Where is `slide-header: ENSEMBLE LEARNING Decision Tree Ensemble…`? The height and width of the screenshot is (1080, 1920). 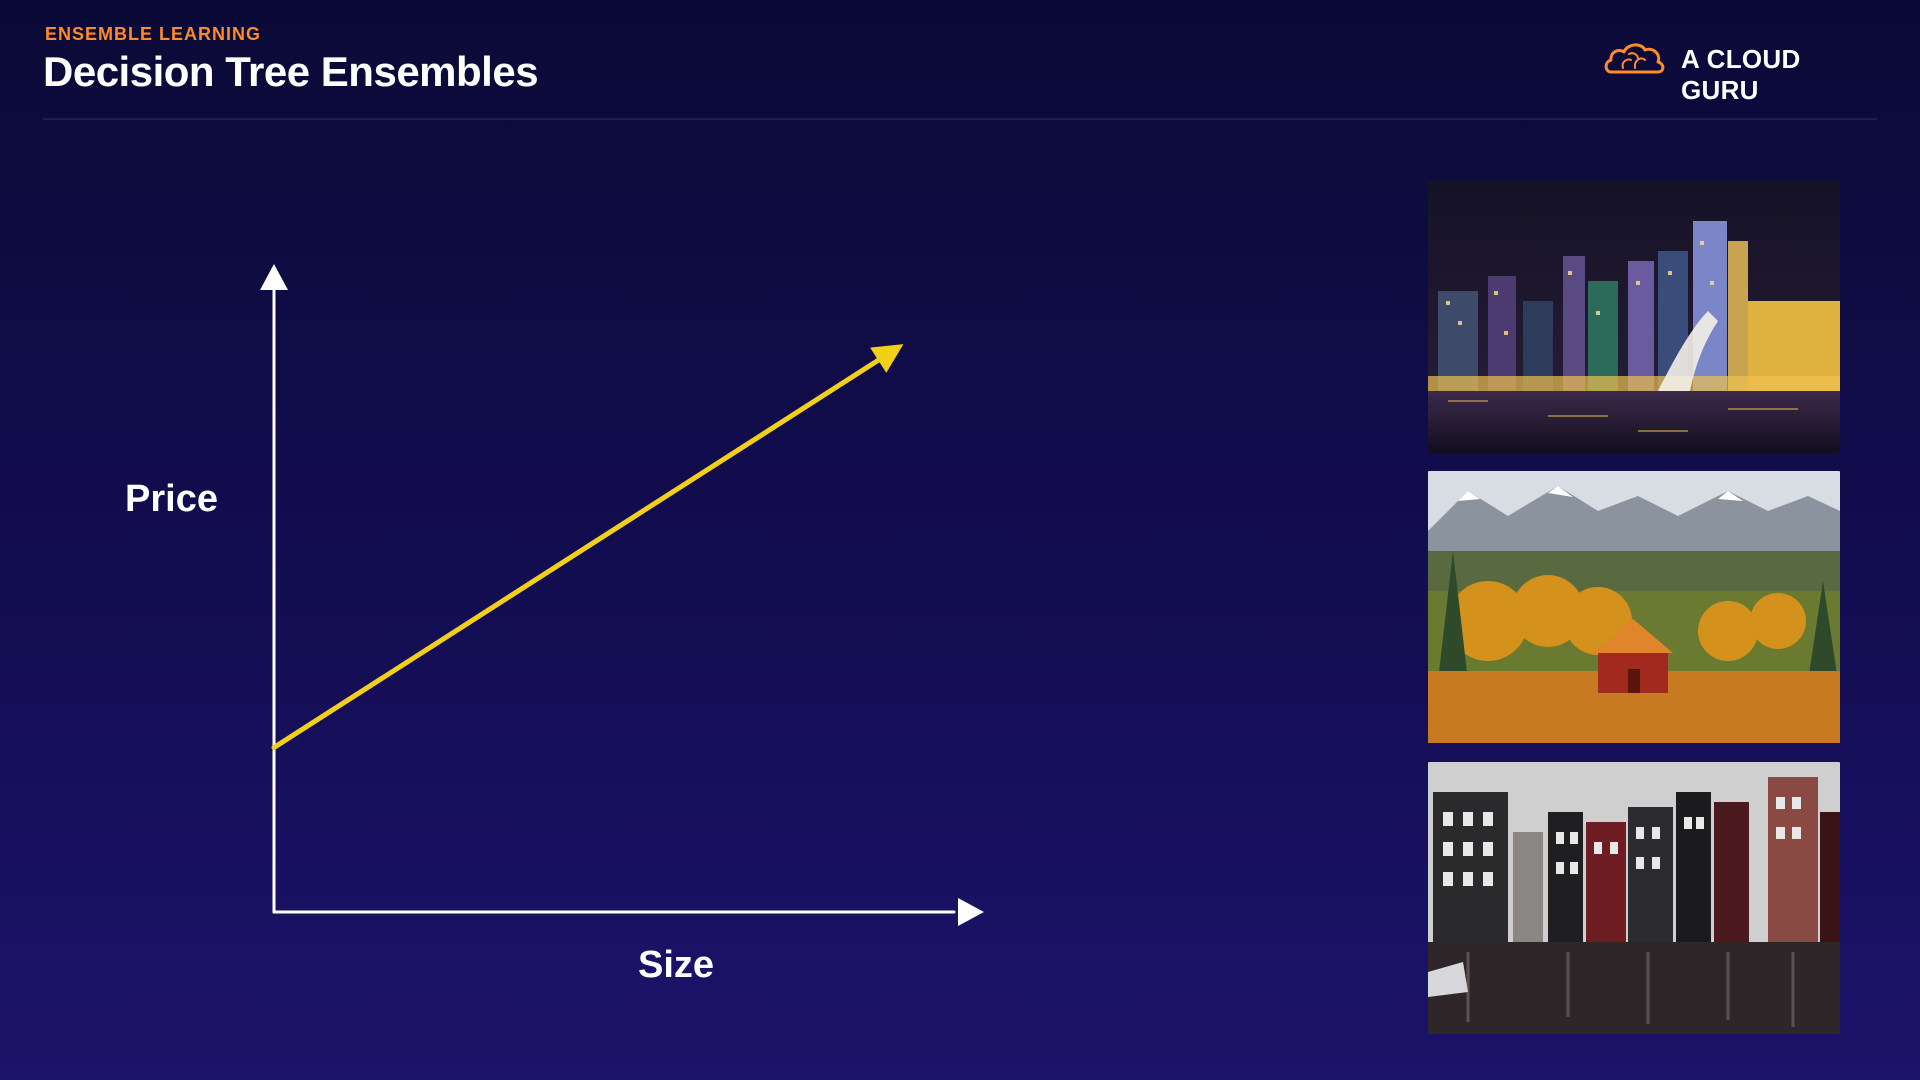 slide-header: ENSEMBLE LEARNING Decision Tree Ensemble… is located at coordinates (960, 60).